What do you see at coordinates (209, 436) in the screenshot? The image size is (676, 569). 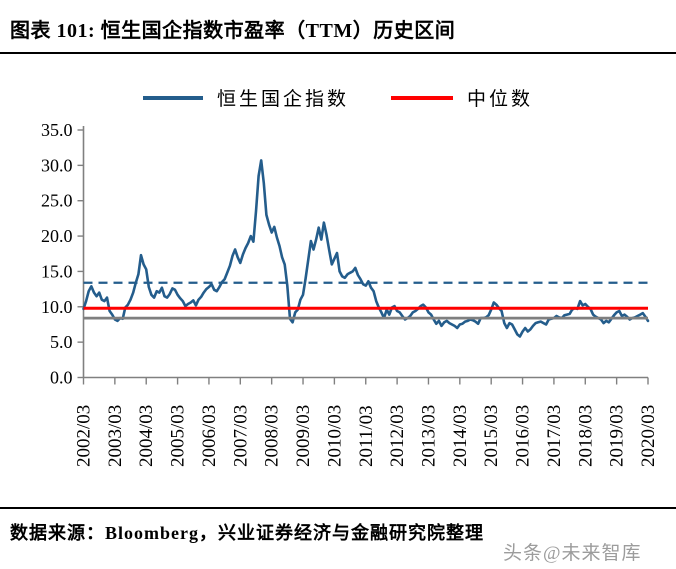 I see `svg-text: 2006/03` at bounding box center [209, 436].